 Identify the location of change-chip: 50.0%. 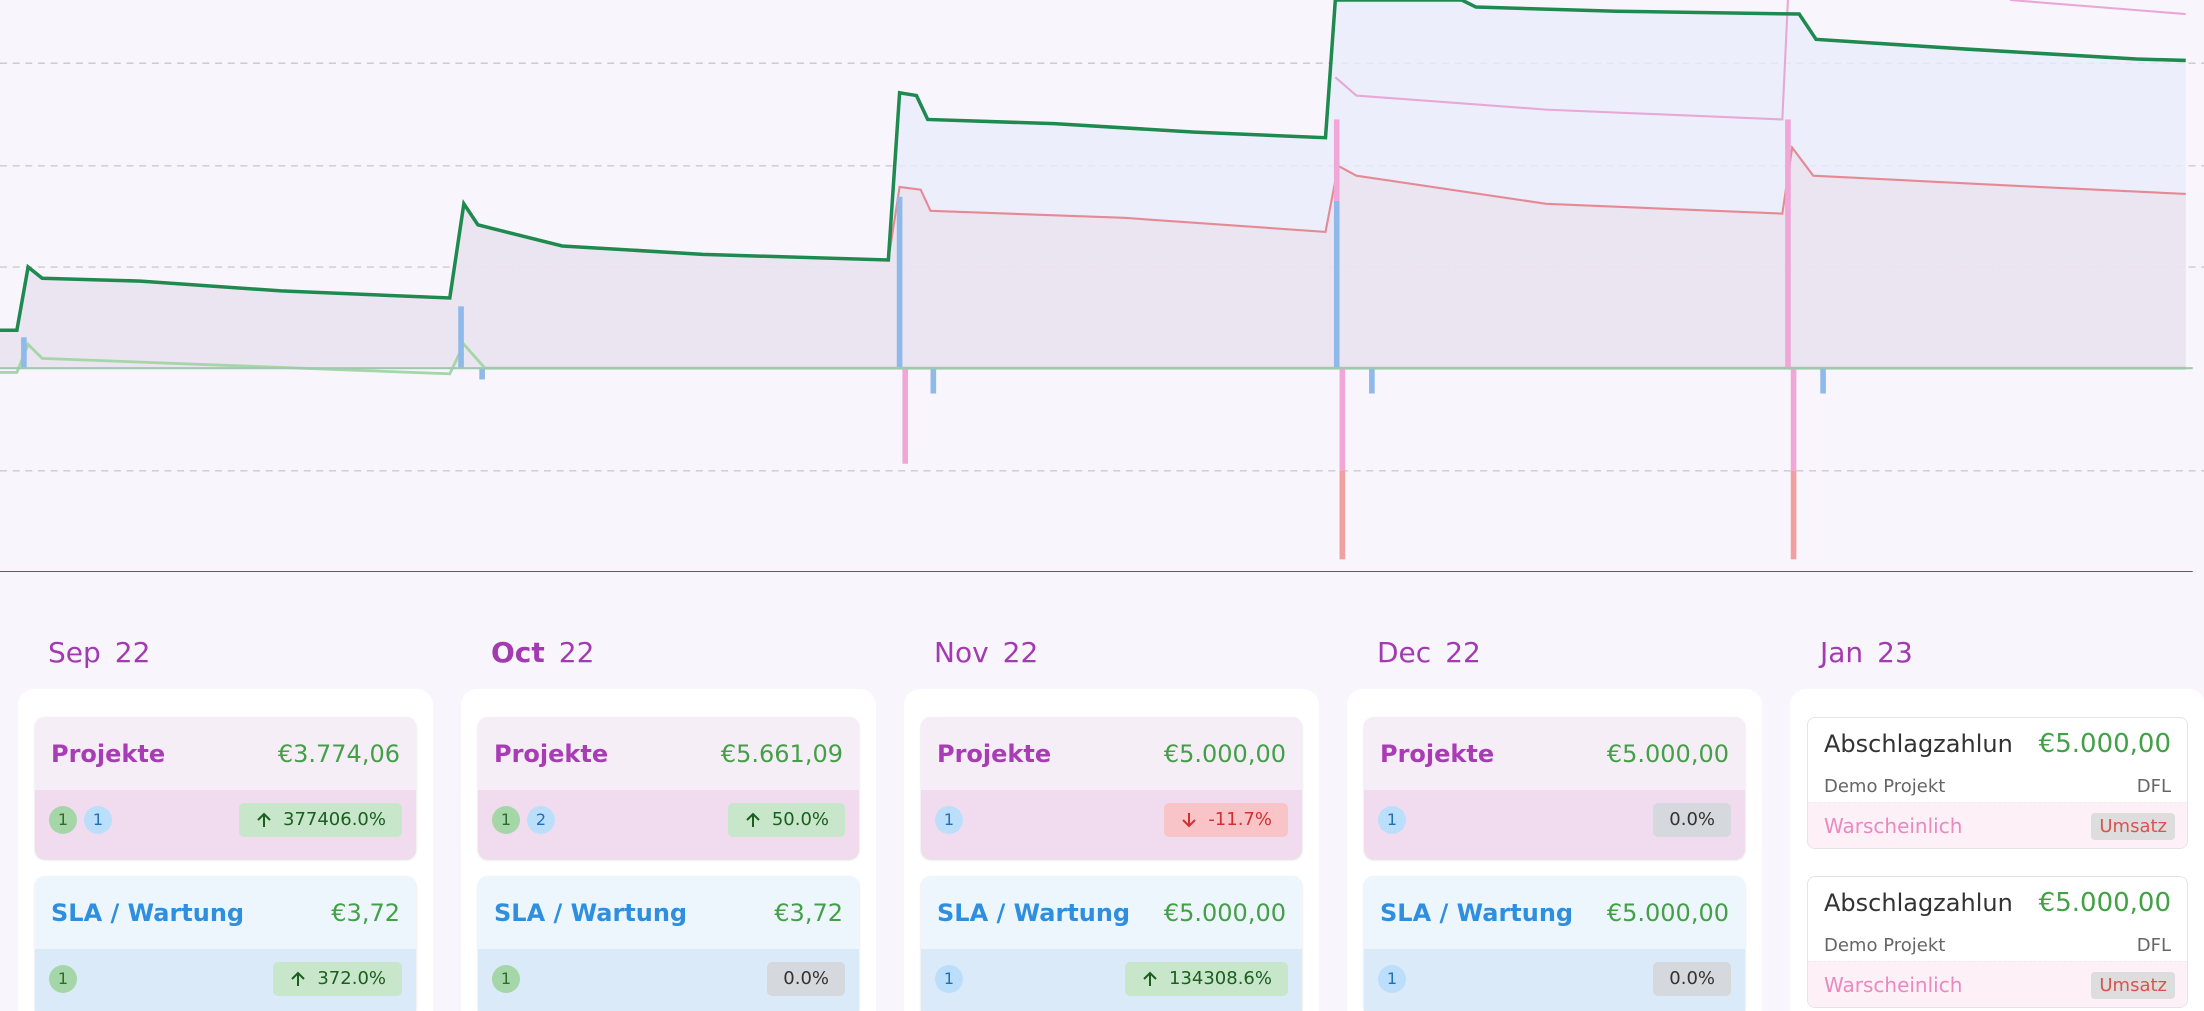
(786, 819).